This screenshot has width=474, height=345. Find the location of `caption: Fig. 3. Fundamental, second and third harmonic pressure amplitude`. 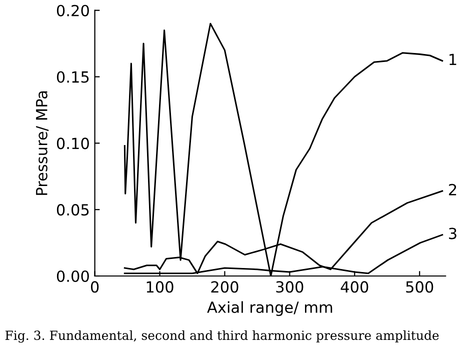

caption: Fig. 3. Fundamental, second and third harmonic pressure amplitude is located at coordinates (222, 336).